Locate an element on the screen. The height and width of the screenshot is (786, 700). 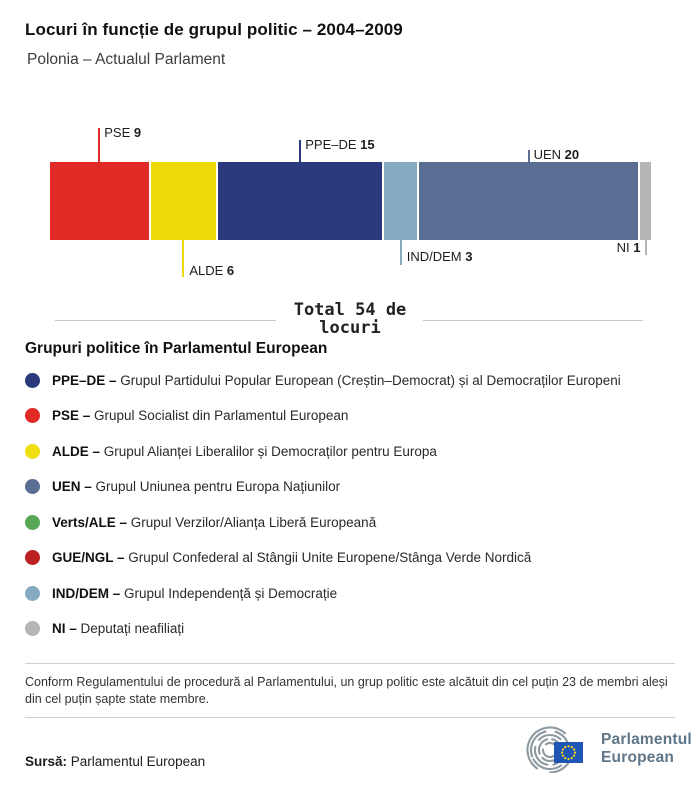
legend-label-ni: NI – Deputați neafiliați is located at coordinates (118, 628).